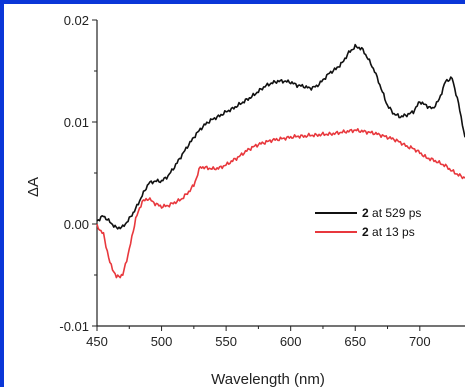 The height and width of the screenshot is (387, 465). What do you see at coordinates (97, 341) in the screenshot?
I see `x-tick-label: 450` at bounding box center [97, 341].